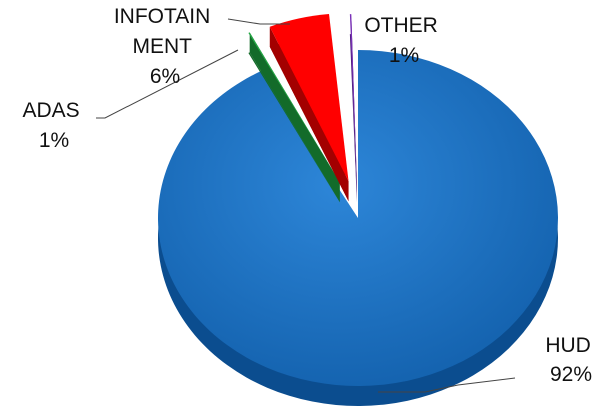 This screenshot has height=415, width=608. I want to click on data-label-hud: HUD 92%, so click(570, 360).